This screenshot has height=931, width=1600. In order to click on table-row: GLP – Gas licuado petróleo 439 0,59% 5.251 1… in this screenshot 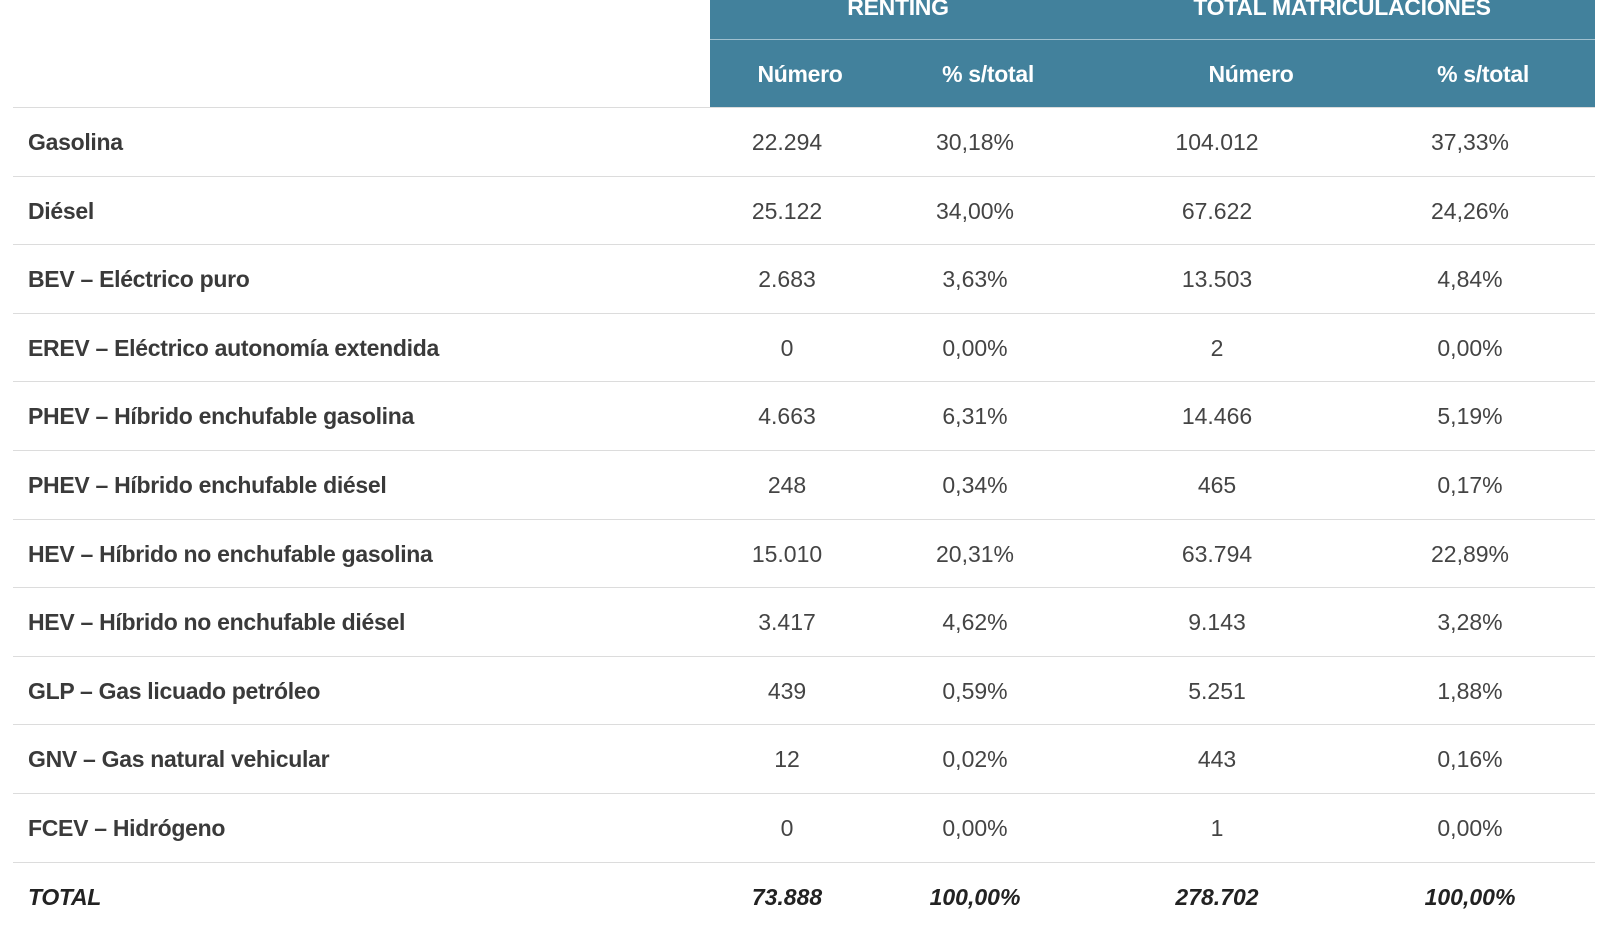, I will do `click(804, 690)`.